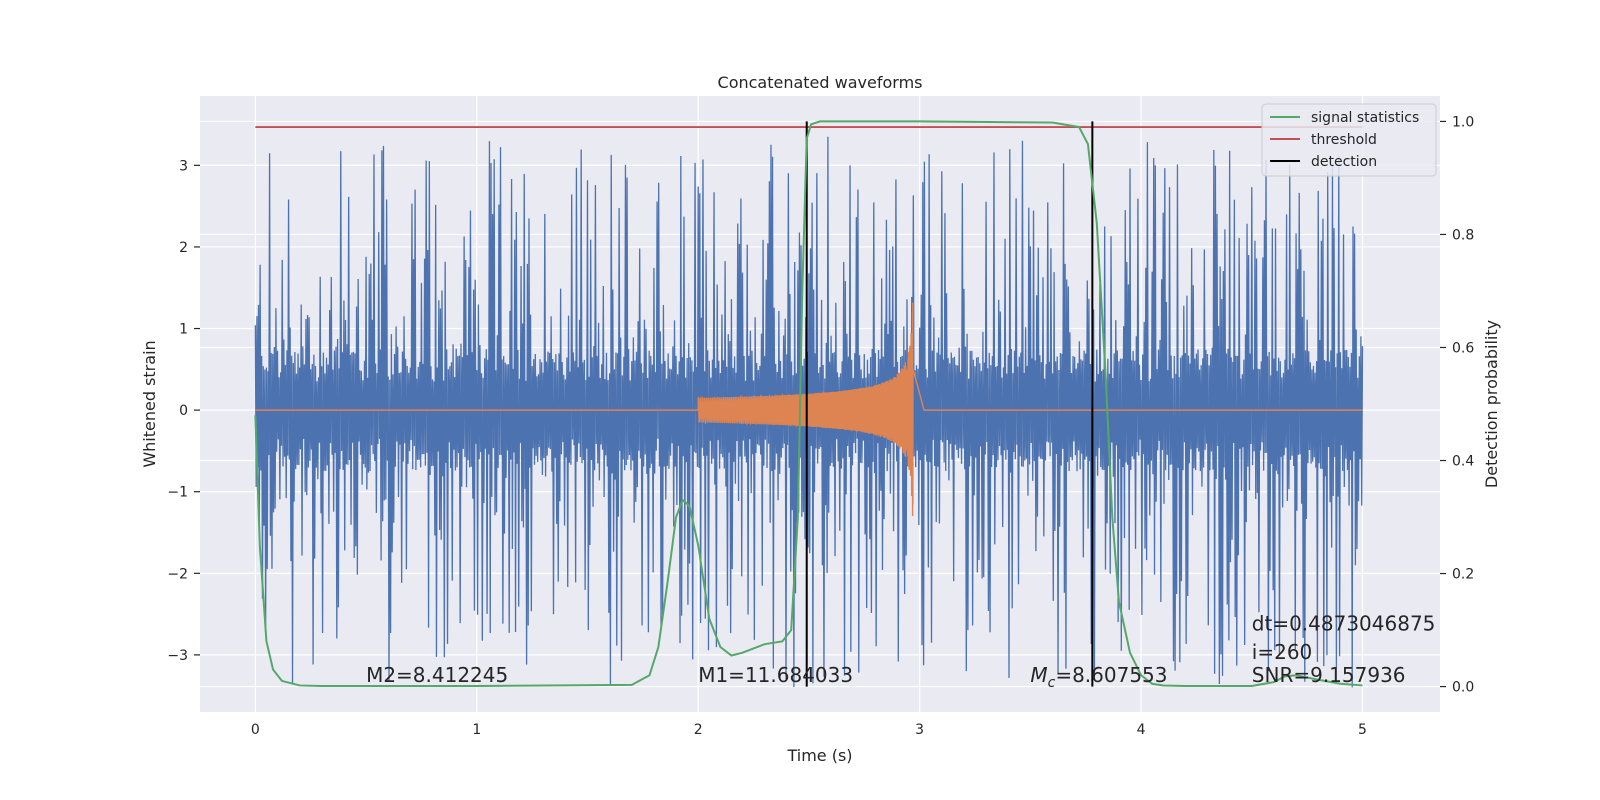  What do you see at coordinates (177, 574) in the screenshot?
I see `y-tick-label: −2` at bounding box center [177, 574].